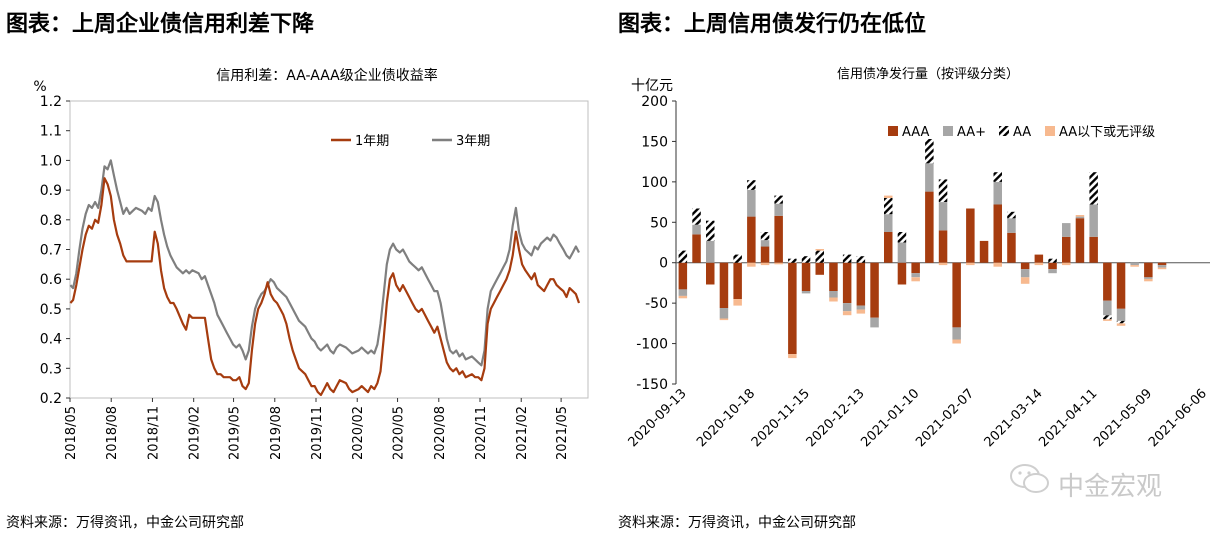  What do you see at coordinates (51, 251) in the screenshot?
I see `y-tick-label: 0.7` at bounding box center [51, 251].